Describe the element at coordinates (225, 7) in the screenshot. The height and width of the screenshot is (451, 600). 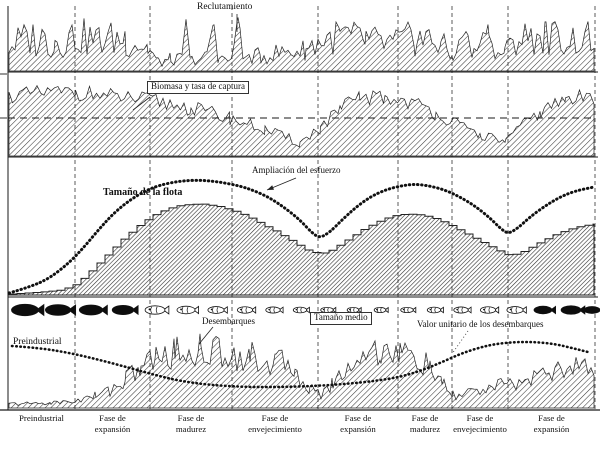
I see `label-reclutamiento: Reclutamiento` at that location.